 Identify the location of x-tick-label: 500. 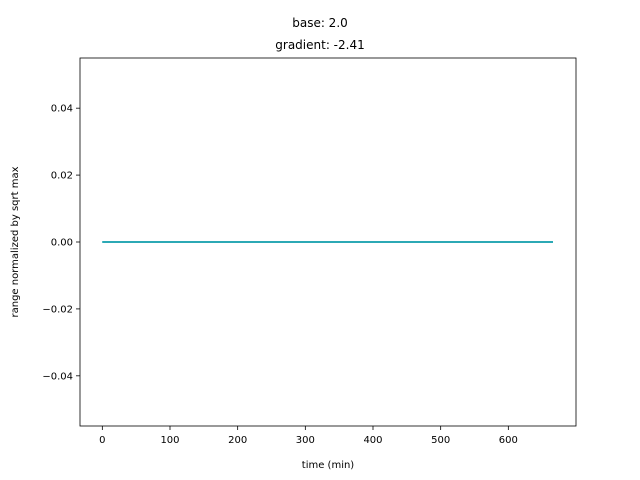
(440, 440).